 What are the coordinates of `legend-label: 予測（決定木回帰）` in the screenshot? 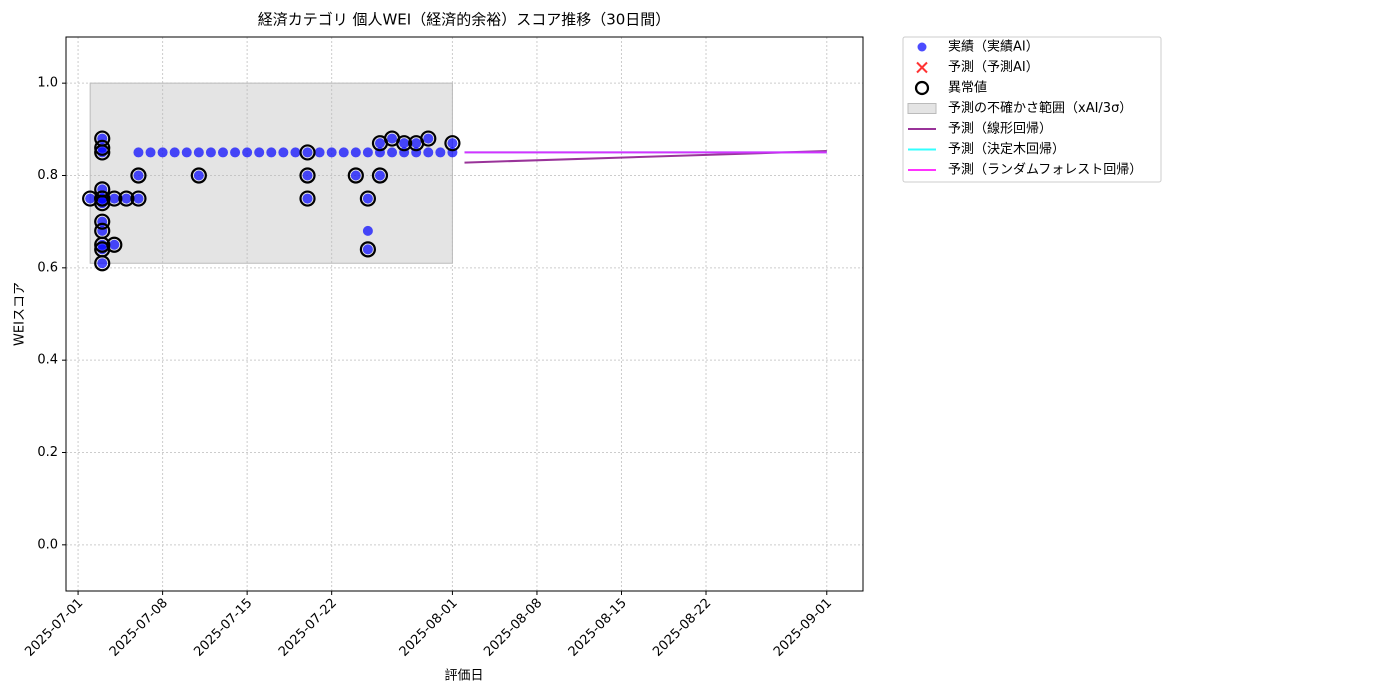 It's located at (1006, 149).